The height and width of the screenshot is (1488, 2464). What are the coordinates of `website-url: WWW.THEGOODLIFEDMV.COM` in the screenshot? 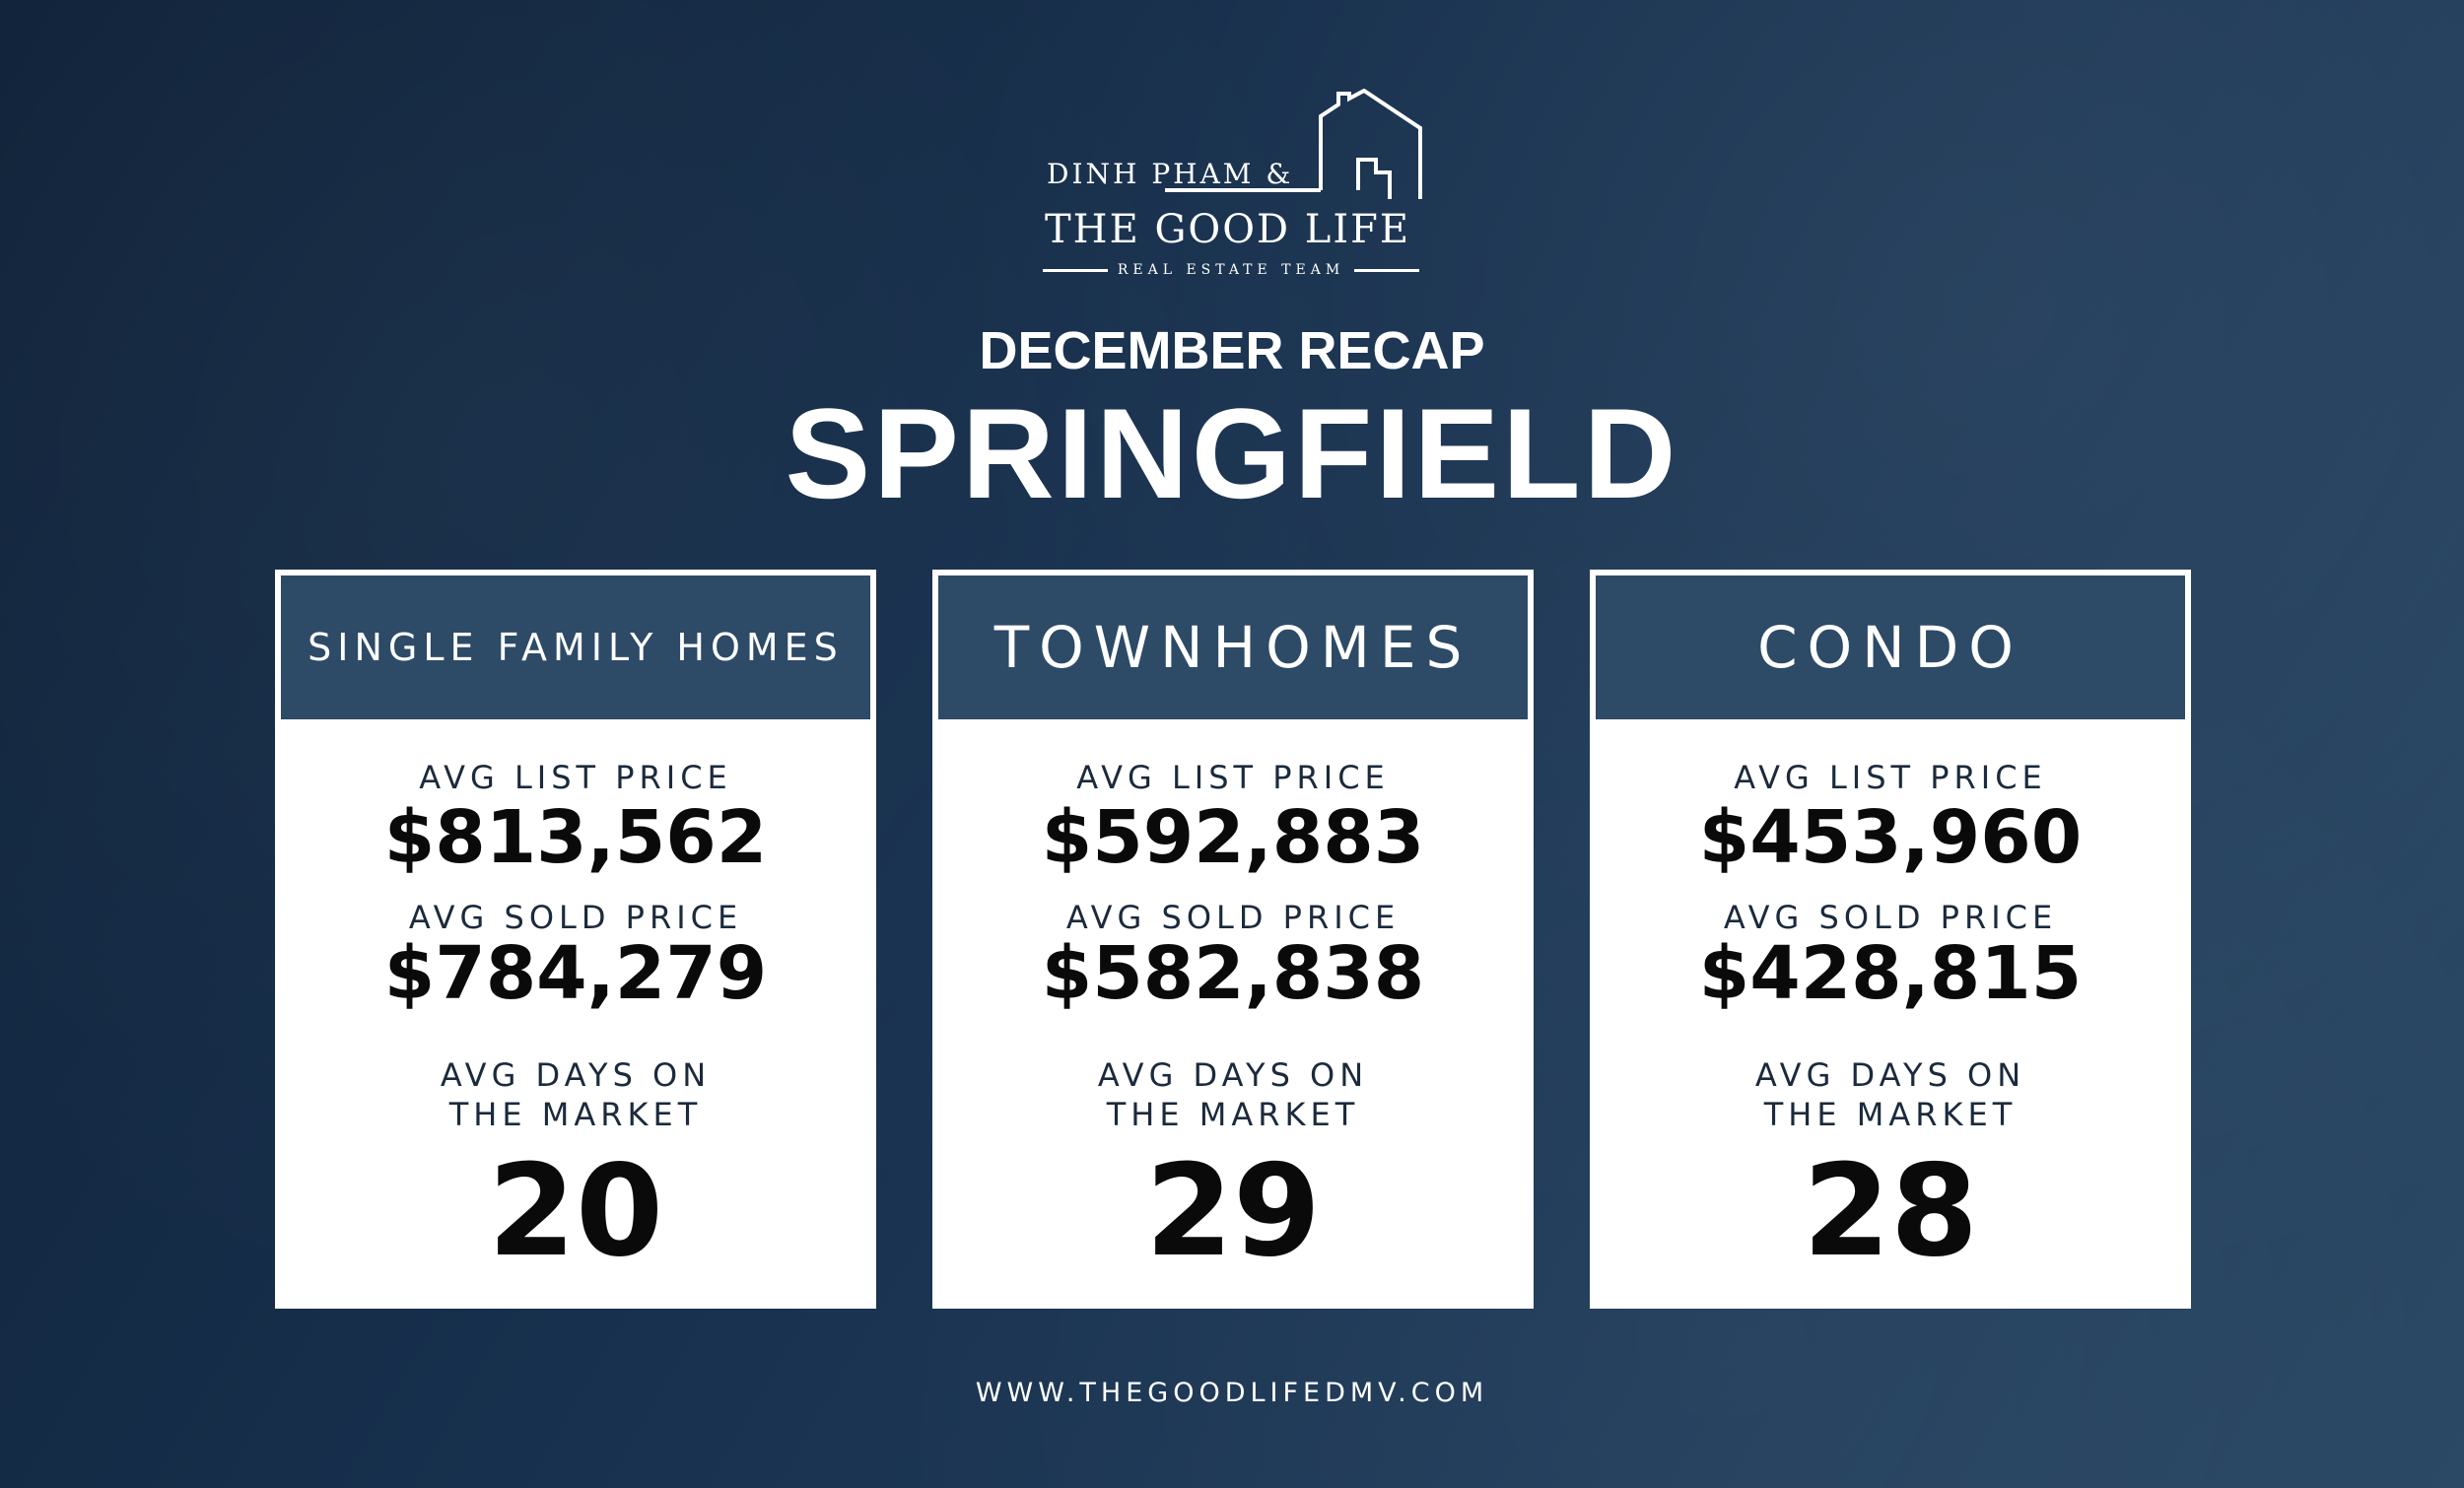 It's located at (1232, 1393).